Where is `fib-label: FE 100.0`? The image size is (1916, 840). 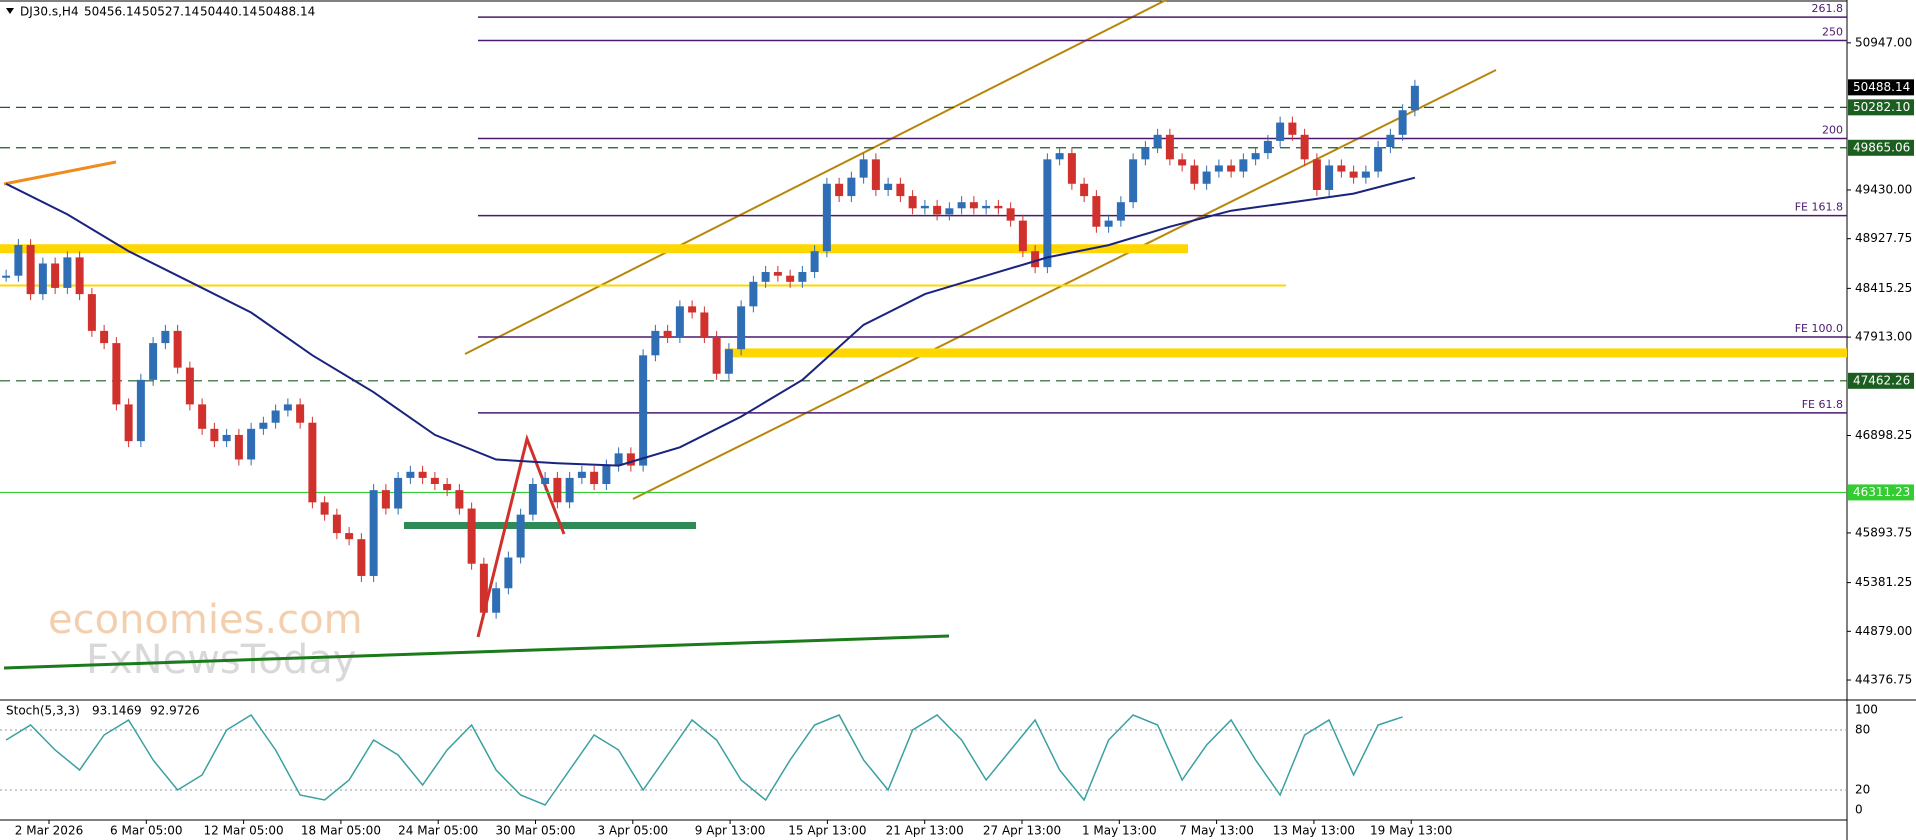
fib-label: FE 100.0 is located at coordinates (1819, 328).